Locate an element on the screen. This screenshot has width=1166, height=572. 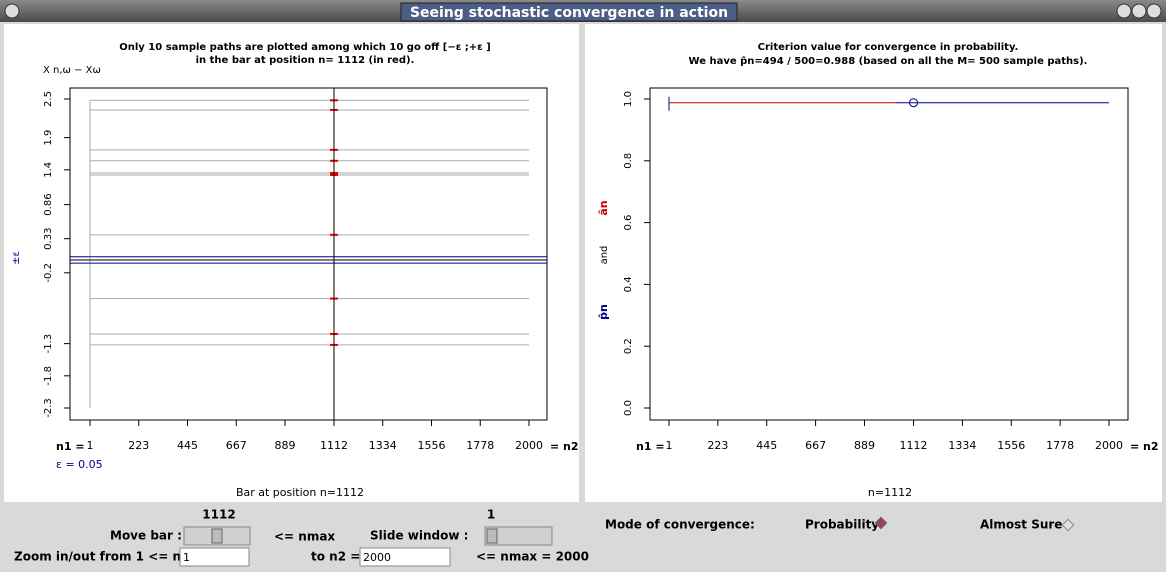
left-n1-label: n1 = is located at coordinates (70, 446).